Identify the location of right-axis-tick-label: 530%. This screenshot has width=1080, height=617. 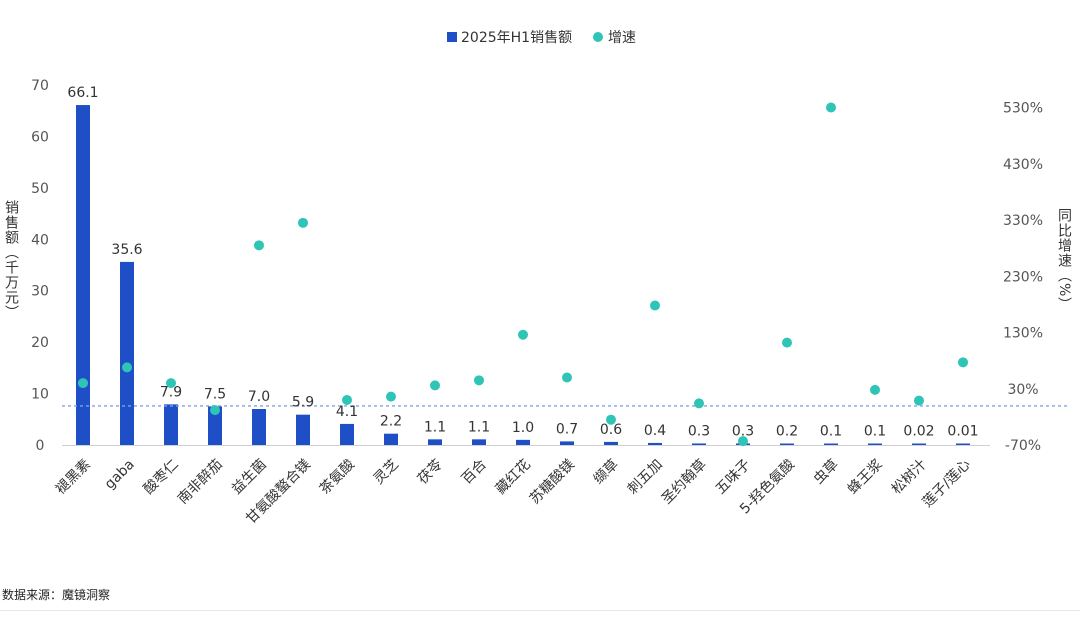
(1023, 109).